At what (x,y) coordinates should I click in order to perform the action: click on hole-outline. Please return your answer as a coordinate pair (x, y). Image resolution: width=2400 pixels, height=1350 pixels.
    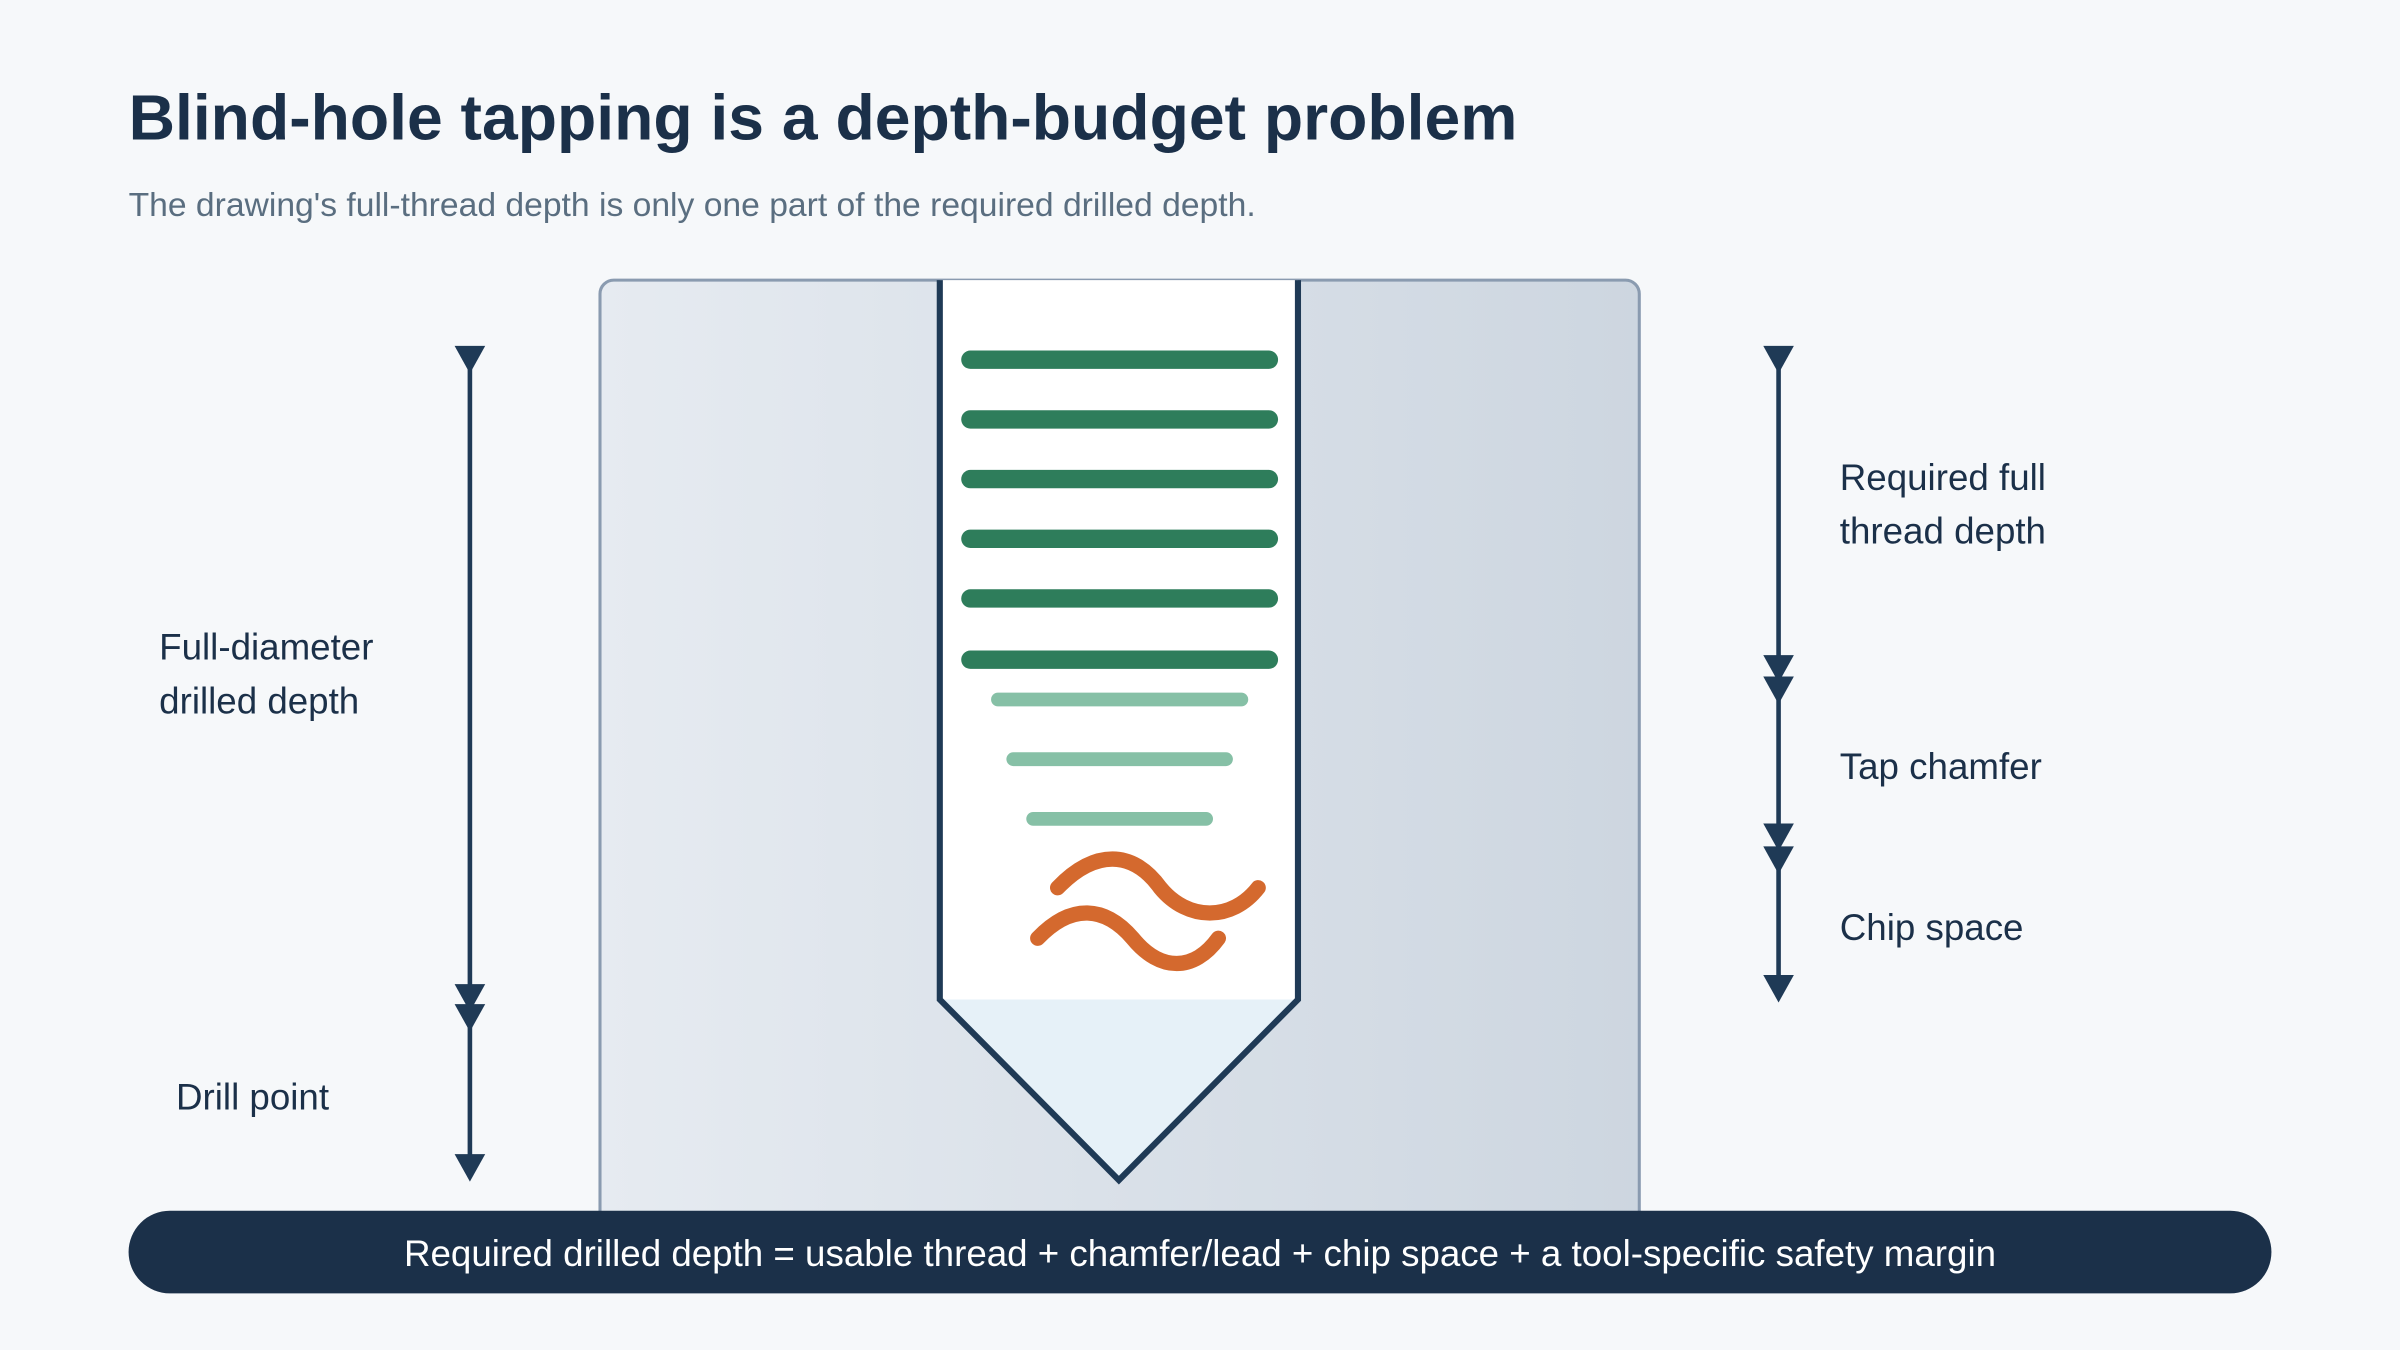
    Looking at the image, I should click on (1119, 732).